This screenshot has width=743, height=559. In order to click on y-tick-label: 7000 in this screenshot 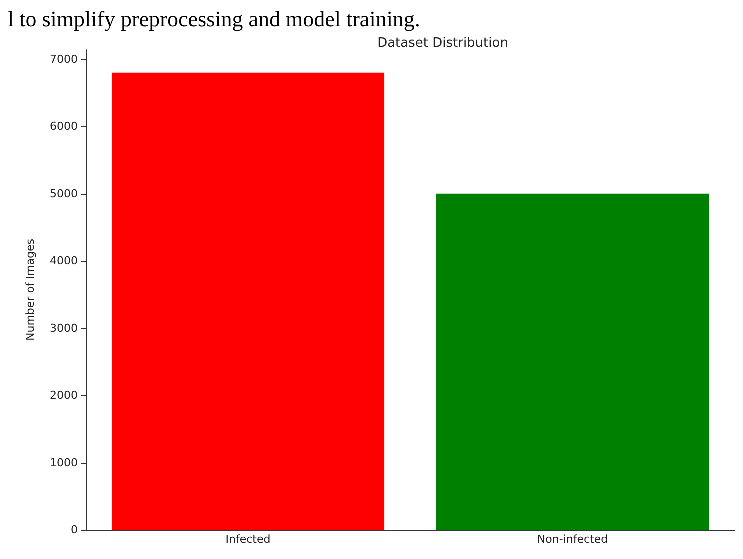, I will do `click(64, 59)`.